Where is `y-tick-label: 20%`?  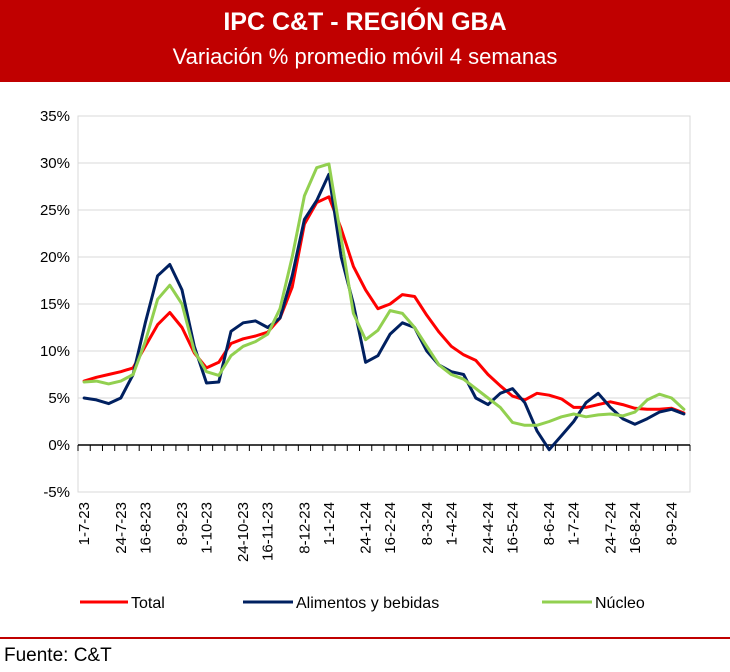 y-tick-label: 20% is located at coordinates (55, 257).